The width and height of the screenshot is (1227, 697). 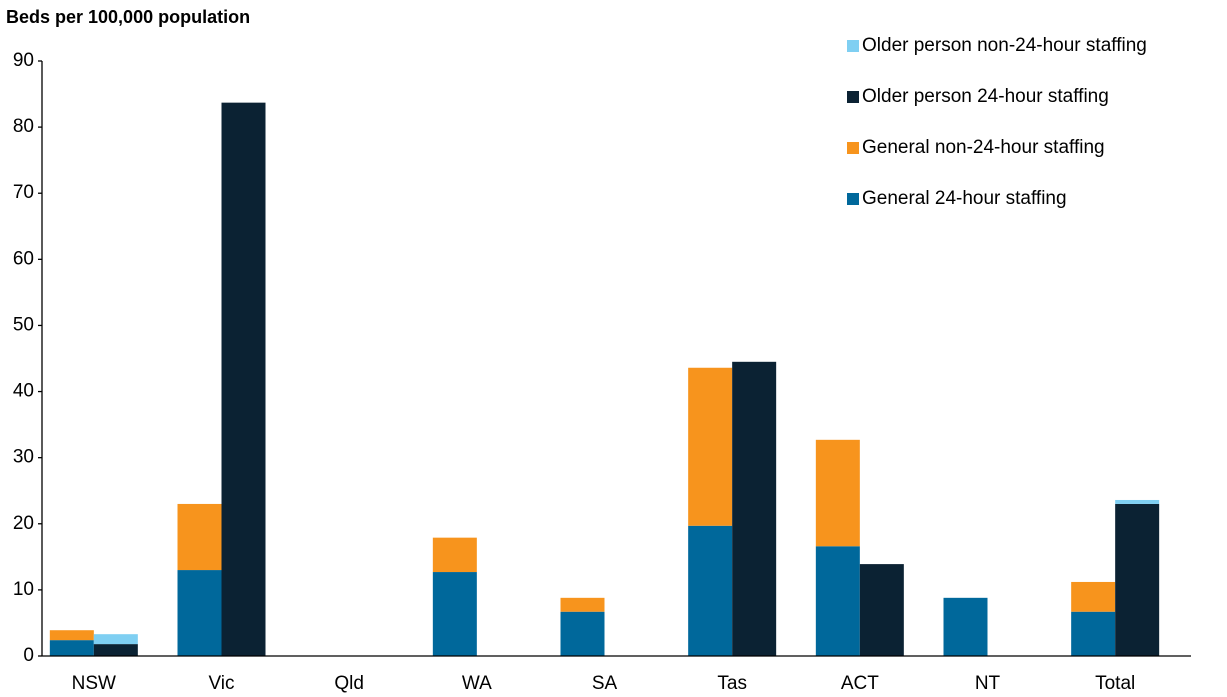 What do you see at coordinates (988, 683) in the screenshot?
I see `x-tick-label: NT` at bounding box center [988, 683].